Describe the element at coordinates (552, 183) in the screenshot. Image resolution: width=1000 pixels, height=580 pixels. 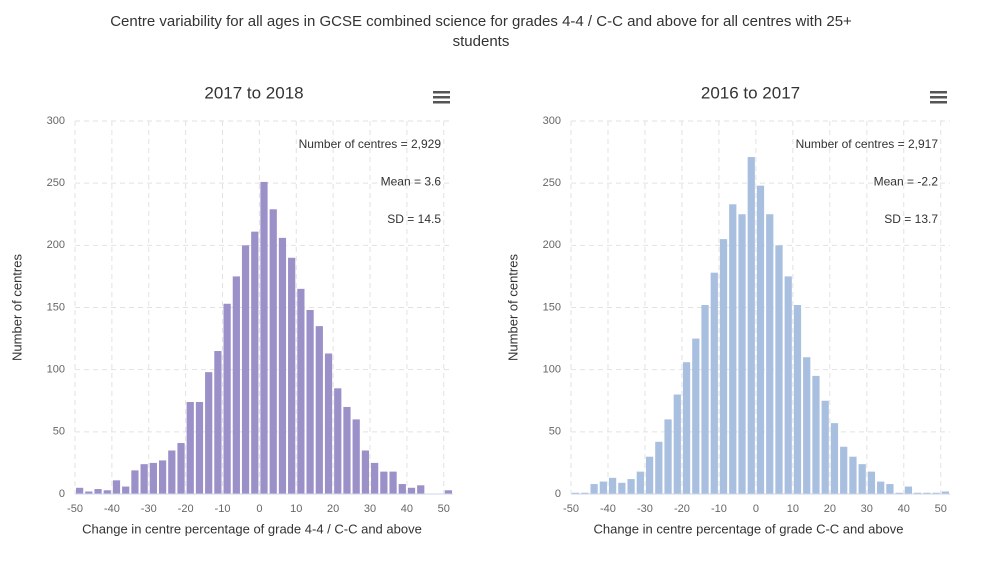
I see `y-tick-label: 250` at that location.